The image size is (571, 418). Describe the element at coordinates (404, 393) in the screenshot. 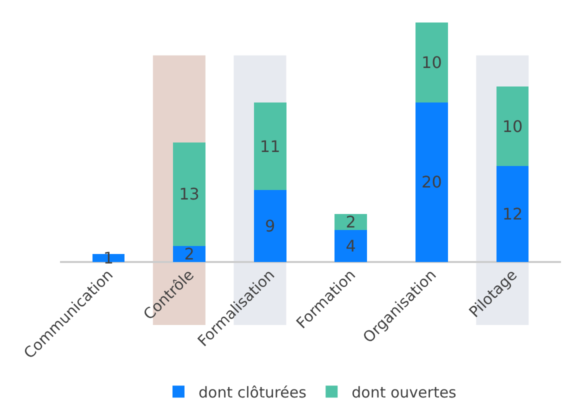

I see `legend-label: dont ouvertes` at that location.